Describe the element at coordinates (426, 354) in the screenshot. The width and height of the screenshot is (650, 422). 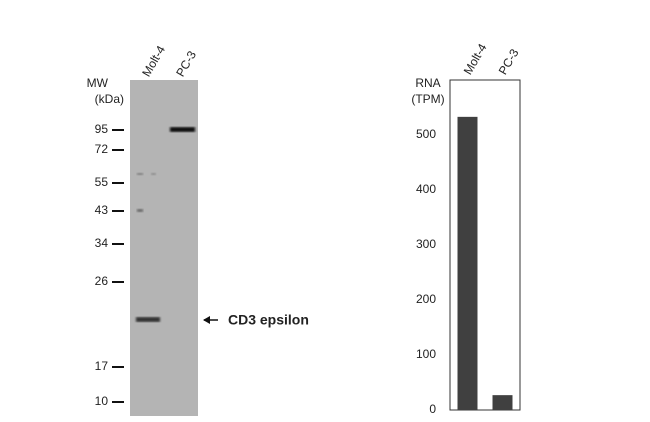
I see `y-tick-label: 100` at that location.